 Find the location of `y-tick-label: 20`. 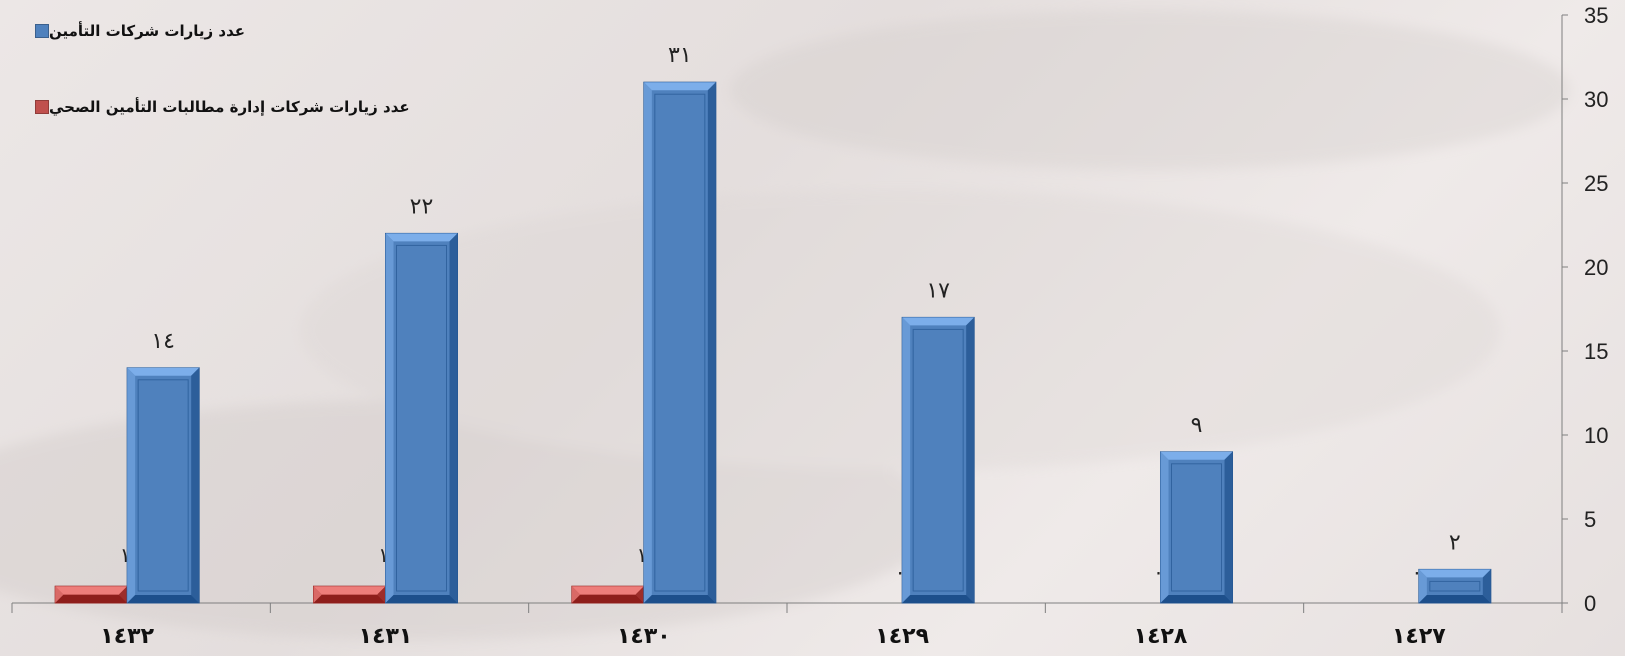

y-tick-label: 20 is located at coordinates (1596, 267).